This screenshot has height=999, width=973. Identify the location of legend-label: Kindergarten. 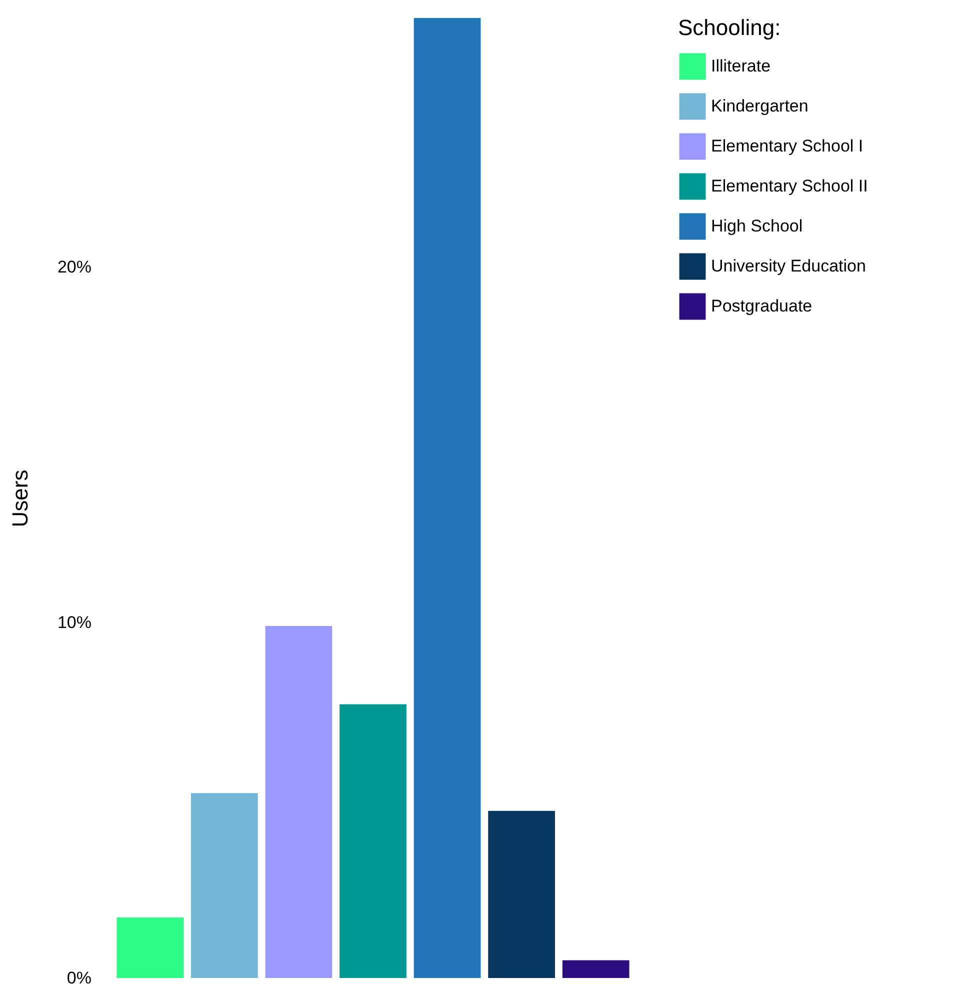
(759, 106).